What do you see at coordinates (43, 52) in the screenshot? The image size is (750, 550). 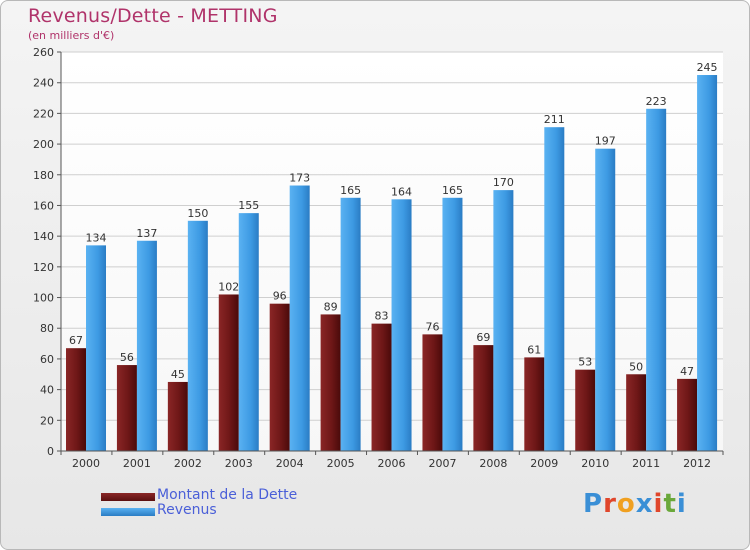 I see `y-tick-label: 260` at bounding box center [43, 52].